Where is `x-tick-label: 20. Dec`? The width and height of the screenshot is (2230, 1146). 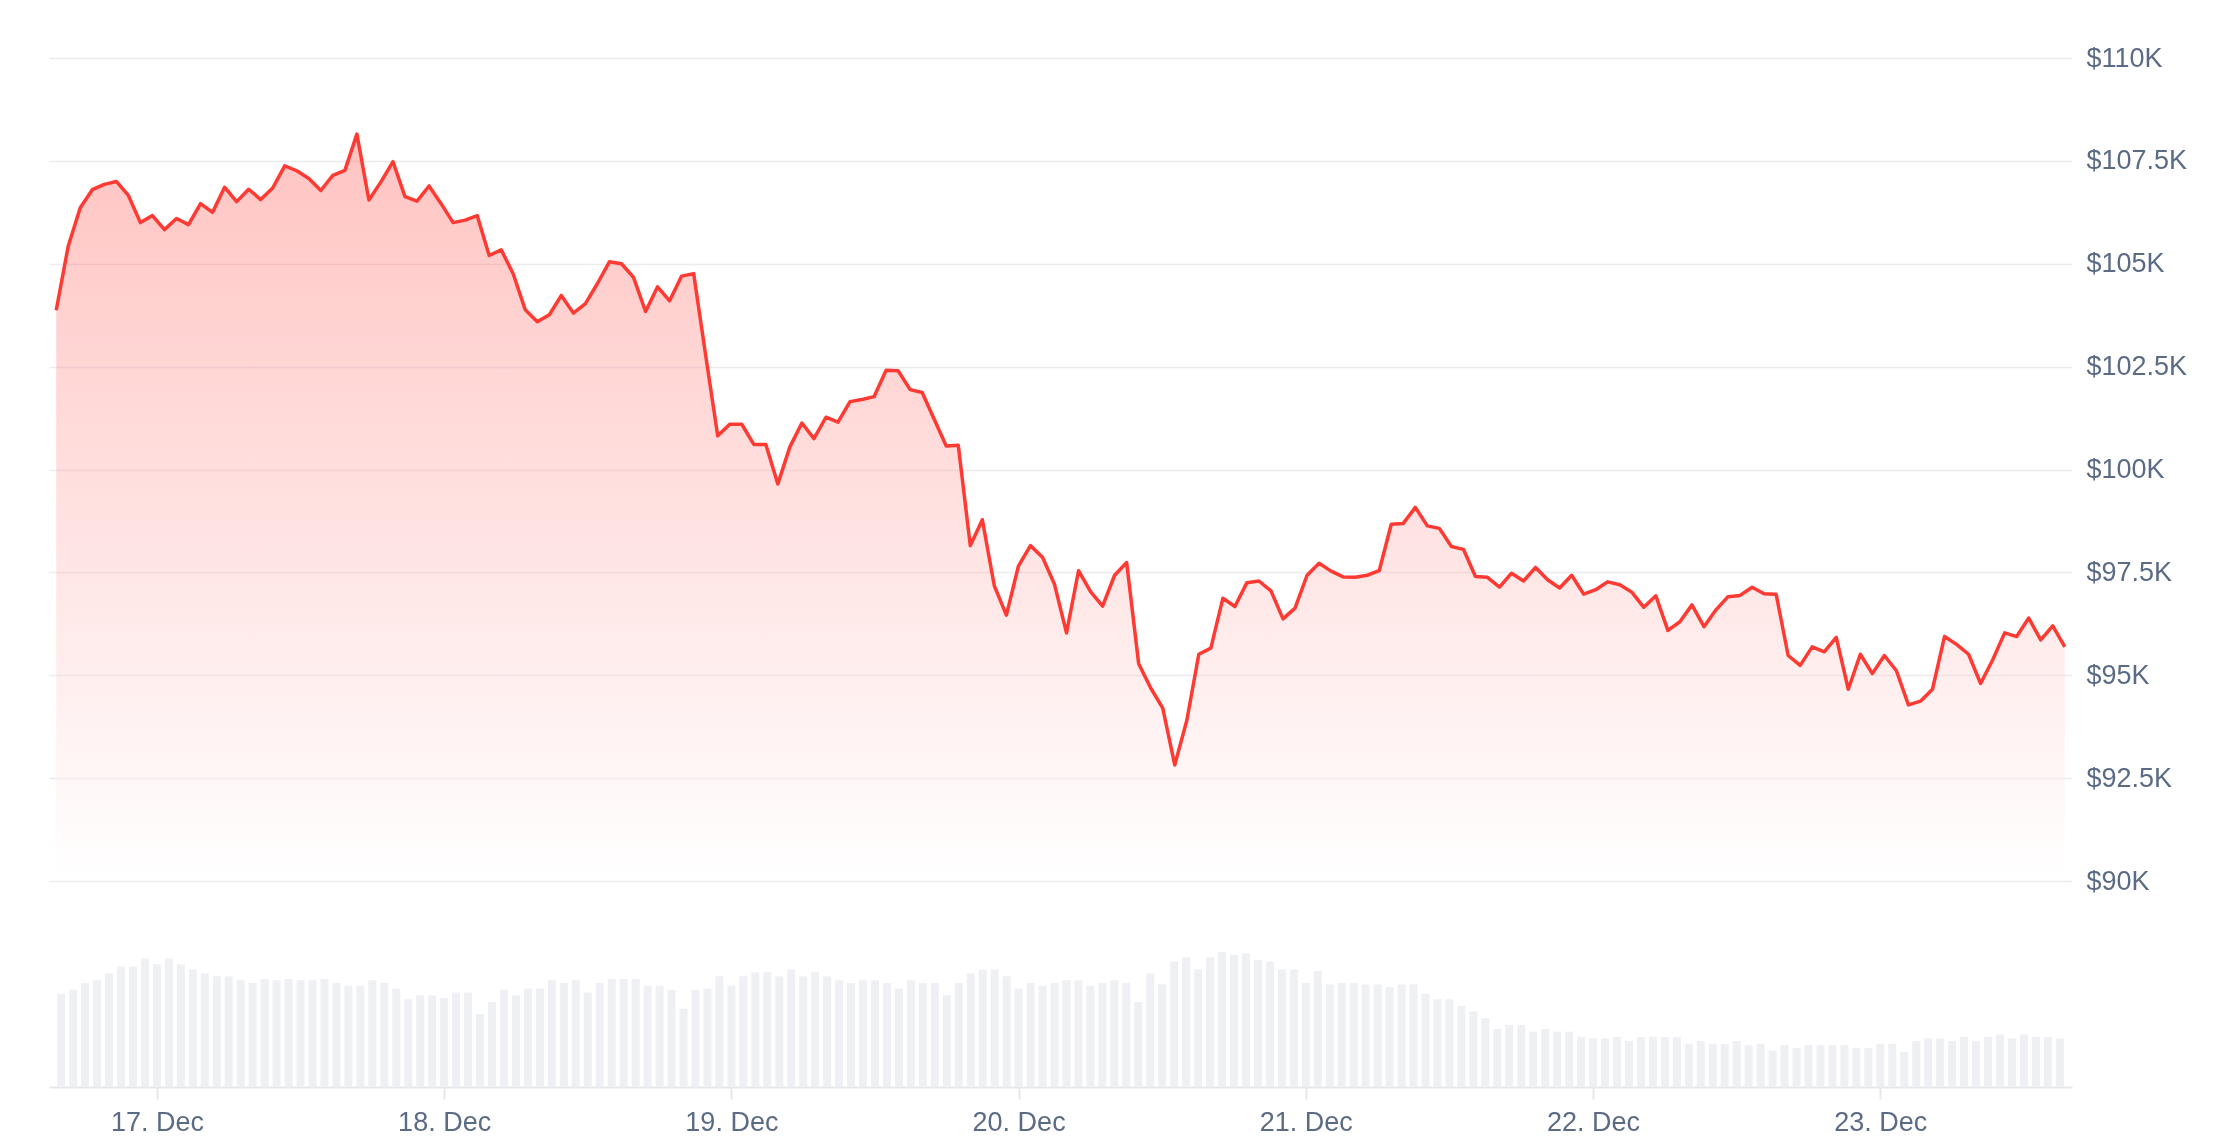
x-tick-label: 20. Dec is located at coordinates (1019, 1121).